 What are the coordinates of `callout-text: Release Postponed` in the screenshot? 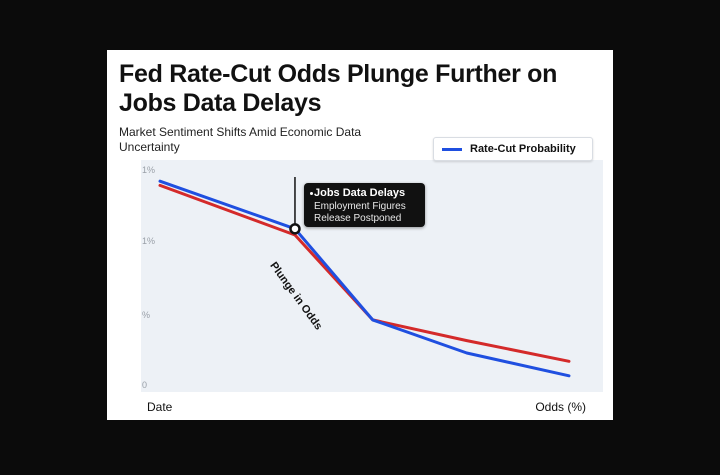 It's located at (358, 218).